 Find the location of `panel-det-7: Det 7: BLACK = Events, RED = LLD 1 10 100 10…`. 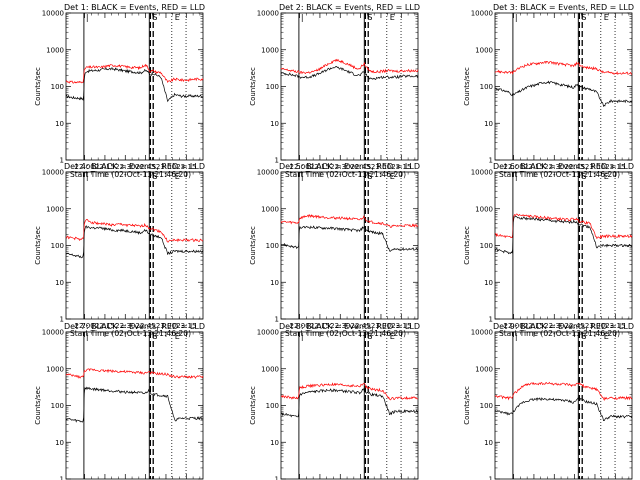

panel-det-7: Det 7: BLACK = Events, RED = LLD 1 10 100 10… is located at coordinates (119, 401).